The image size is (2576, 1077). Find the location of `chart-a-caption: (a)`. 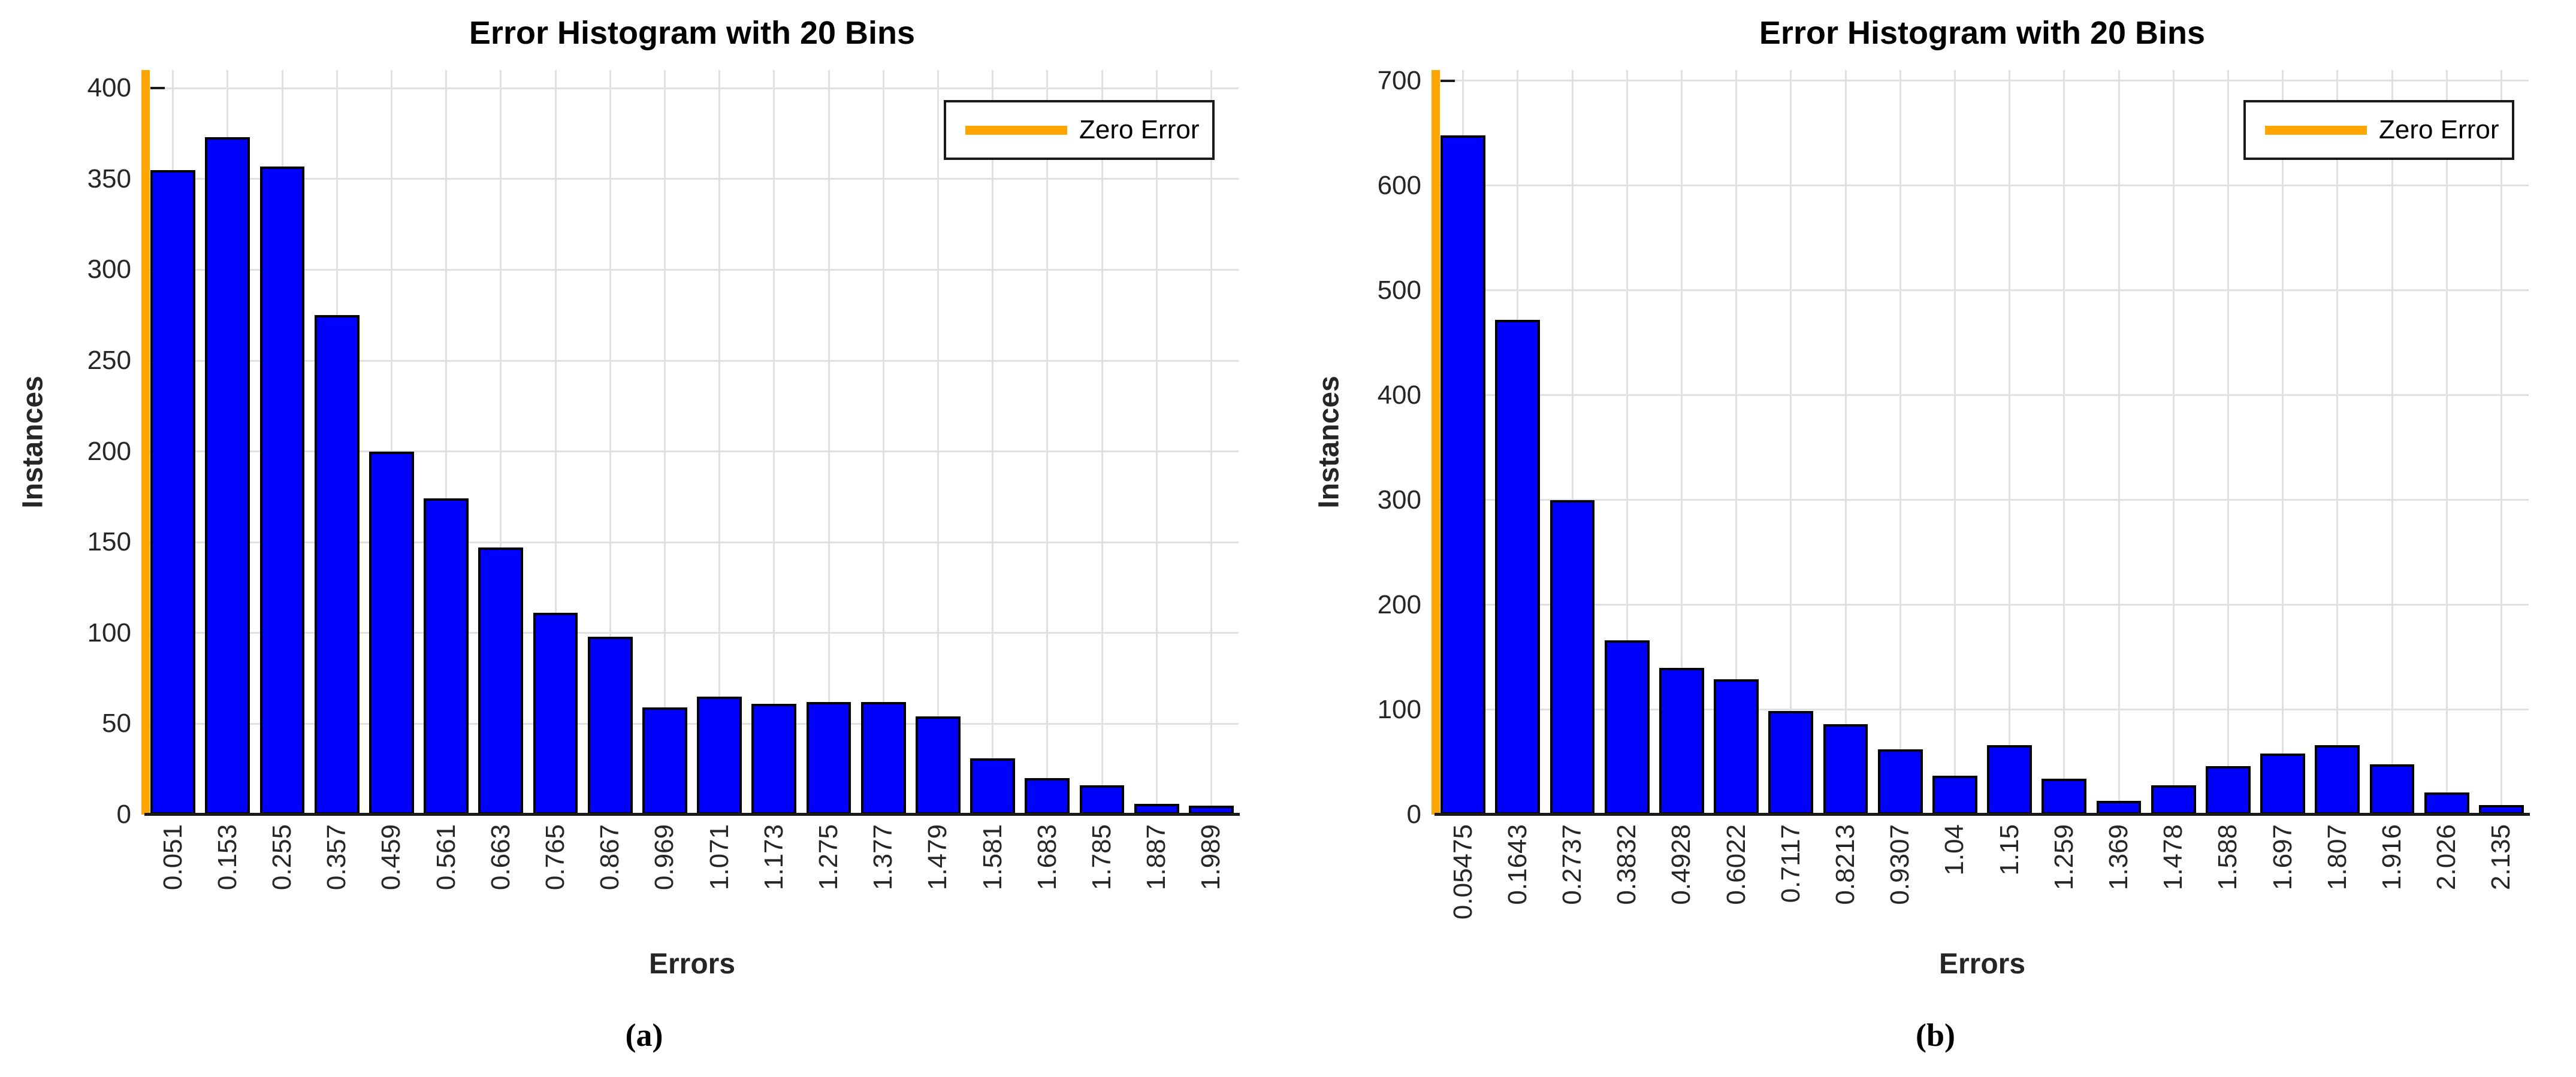

chart-a-caption: (a) is located at coordinates (644, 1035).